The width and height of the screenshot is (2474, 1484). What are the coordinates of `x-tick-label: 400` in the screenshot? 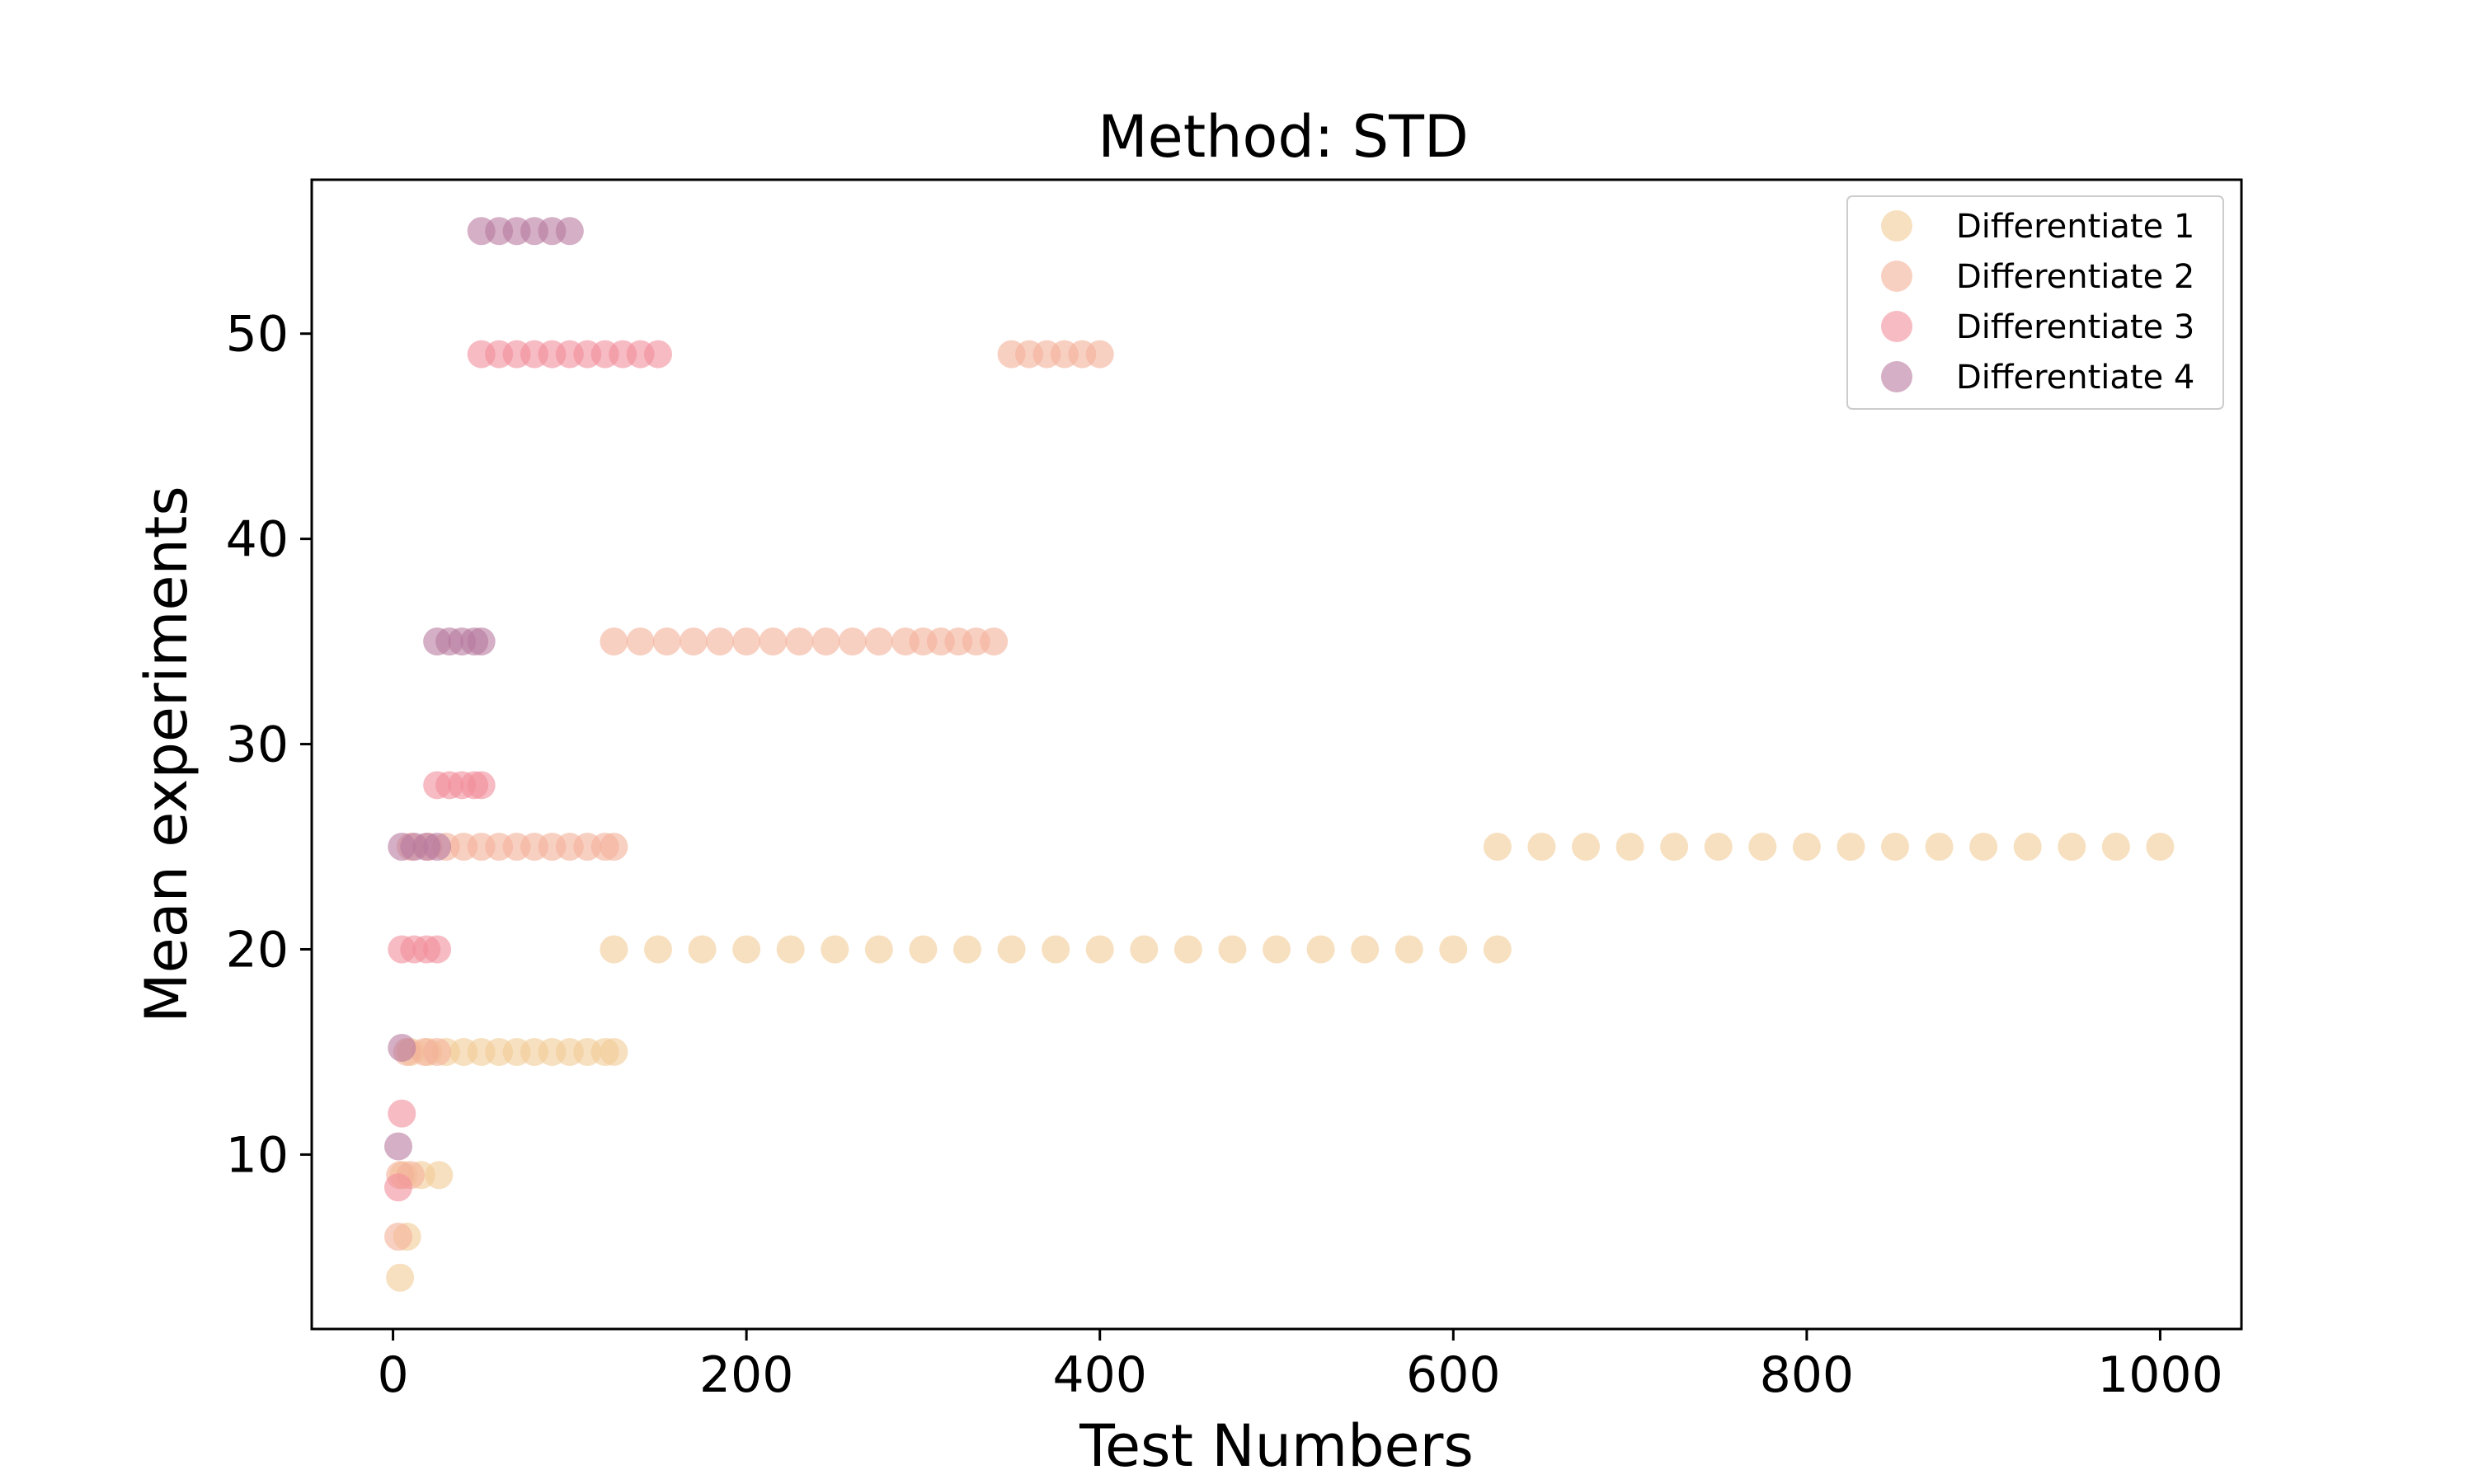 It's located at (1099, 1375).